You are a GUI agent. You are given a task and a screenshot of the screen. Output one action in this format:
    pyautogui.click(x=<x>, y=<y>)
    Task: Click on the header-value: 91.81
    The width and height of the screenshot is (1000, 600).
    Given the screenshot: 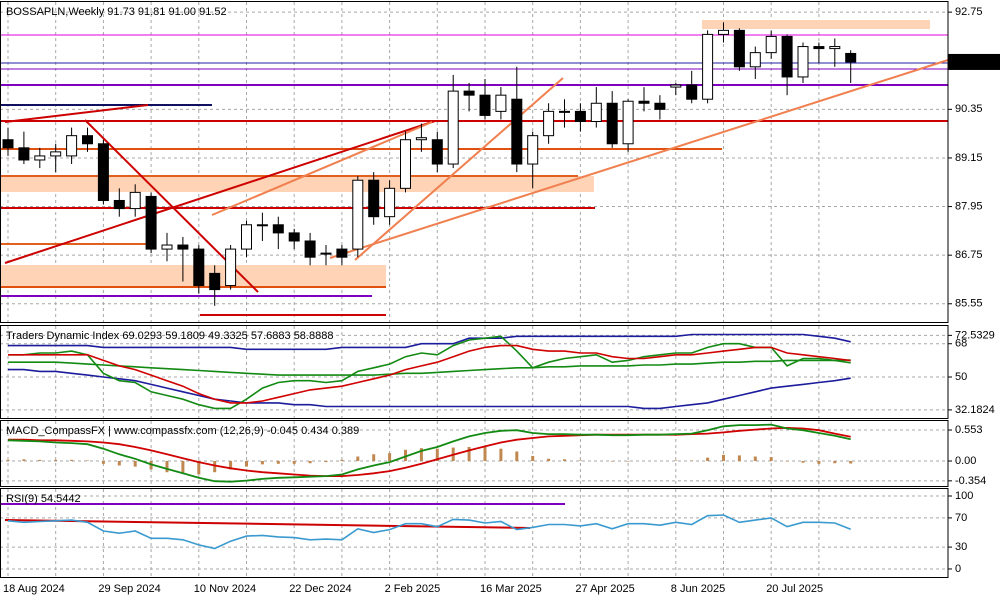 What is the action you would take?
    pyautogui.click(x=152, y=12)
    